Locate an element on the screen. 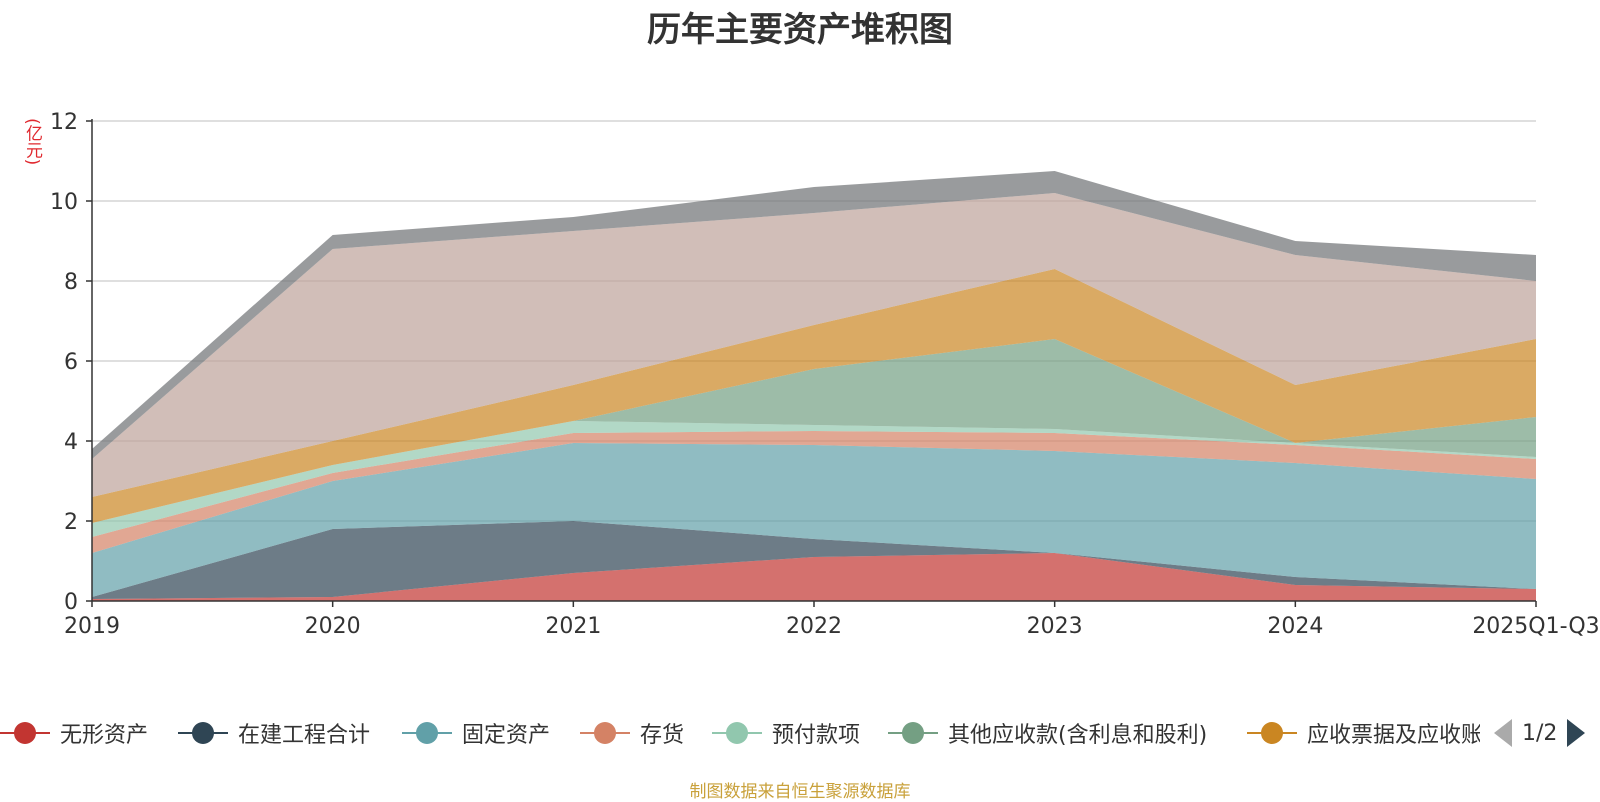 This screenshot has height=802, width=1600. y-tick-label: 4 is located at coordinates (71, 442).